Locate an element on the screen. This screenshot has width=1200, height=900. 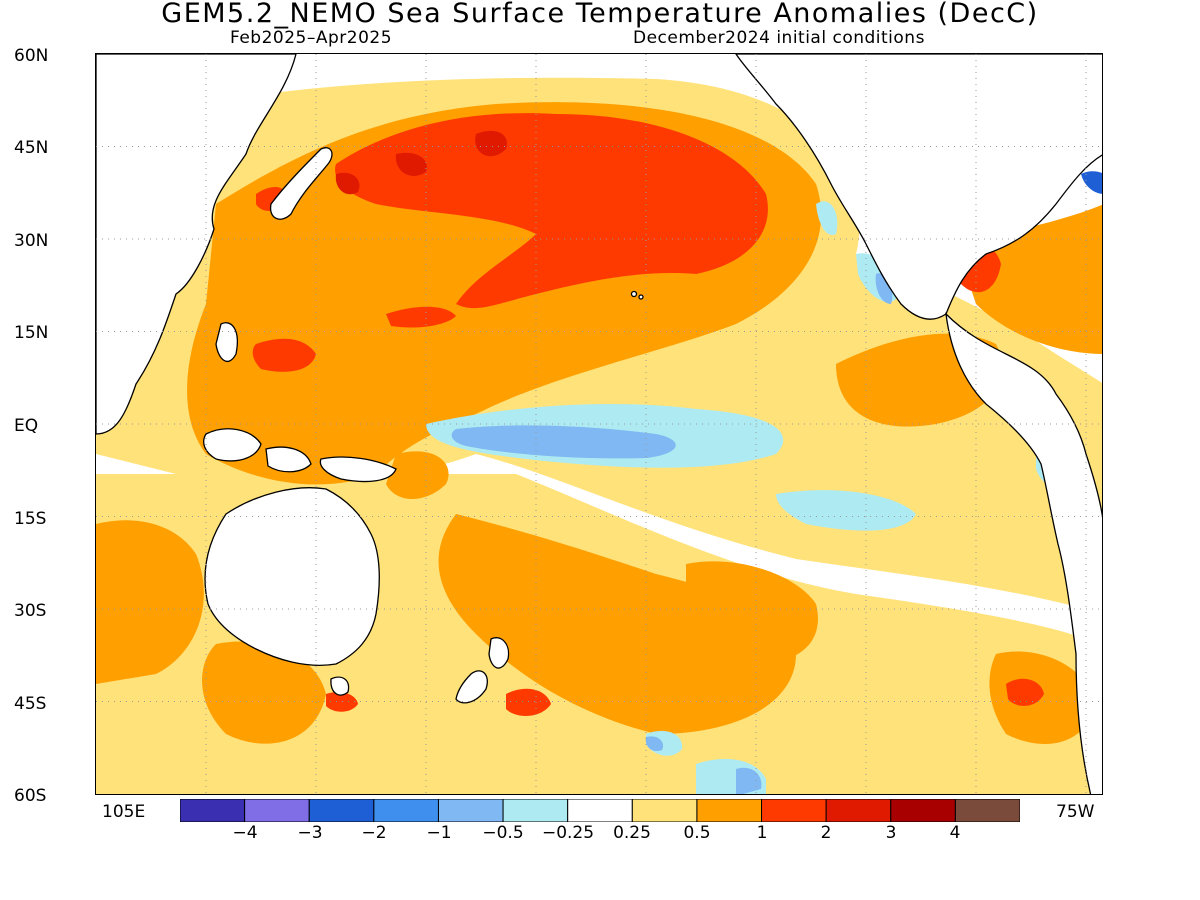
forecast-period: Feb2025–Apr2025 is located at coordinates (311, 38).